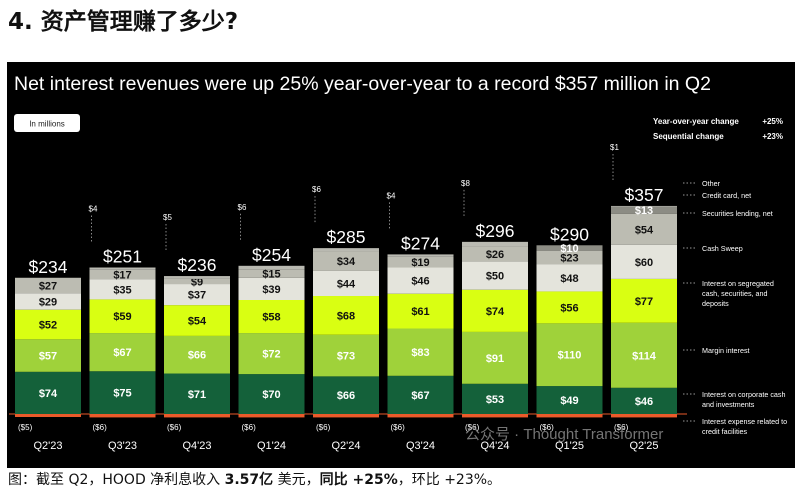  Describe the element at coordinates (772, 121) in the screenshot. I see `summary-yoy-value: +25%` at that location.